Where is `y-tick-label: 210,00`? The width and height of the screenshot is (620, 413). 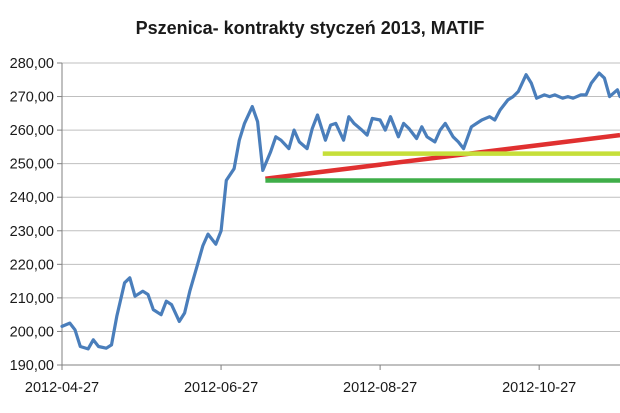
y-tick-label: 210,00 is located at coordinates (32, 299).